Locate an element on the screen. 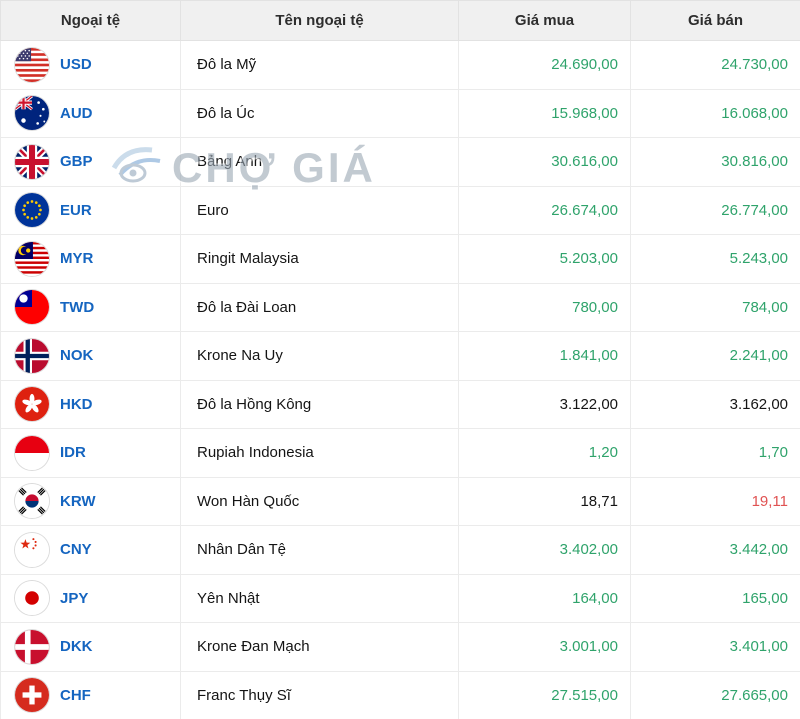 This screenshot has height=719, width=800. currency-code: HKD is located at coordinates (76, 404).